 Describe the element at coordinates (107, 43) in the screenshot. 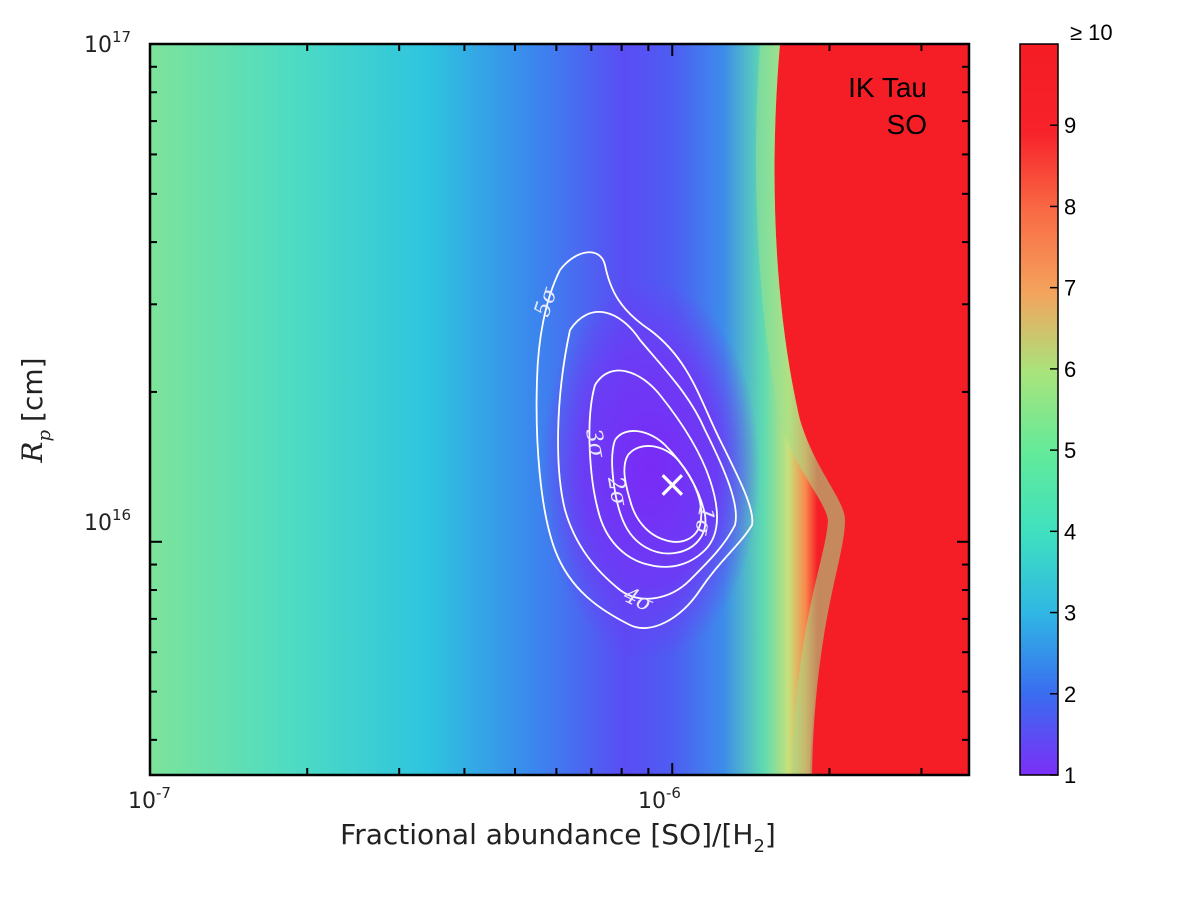

I see `y-tick-label-1e17: 1017` at that location.